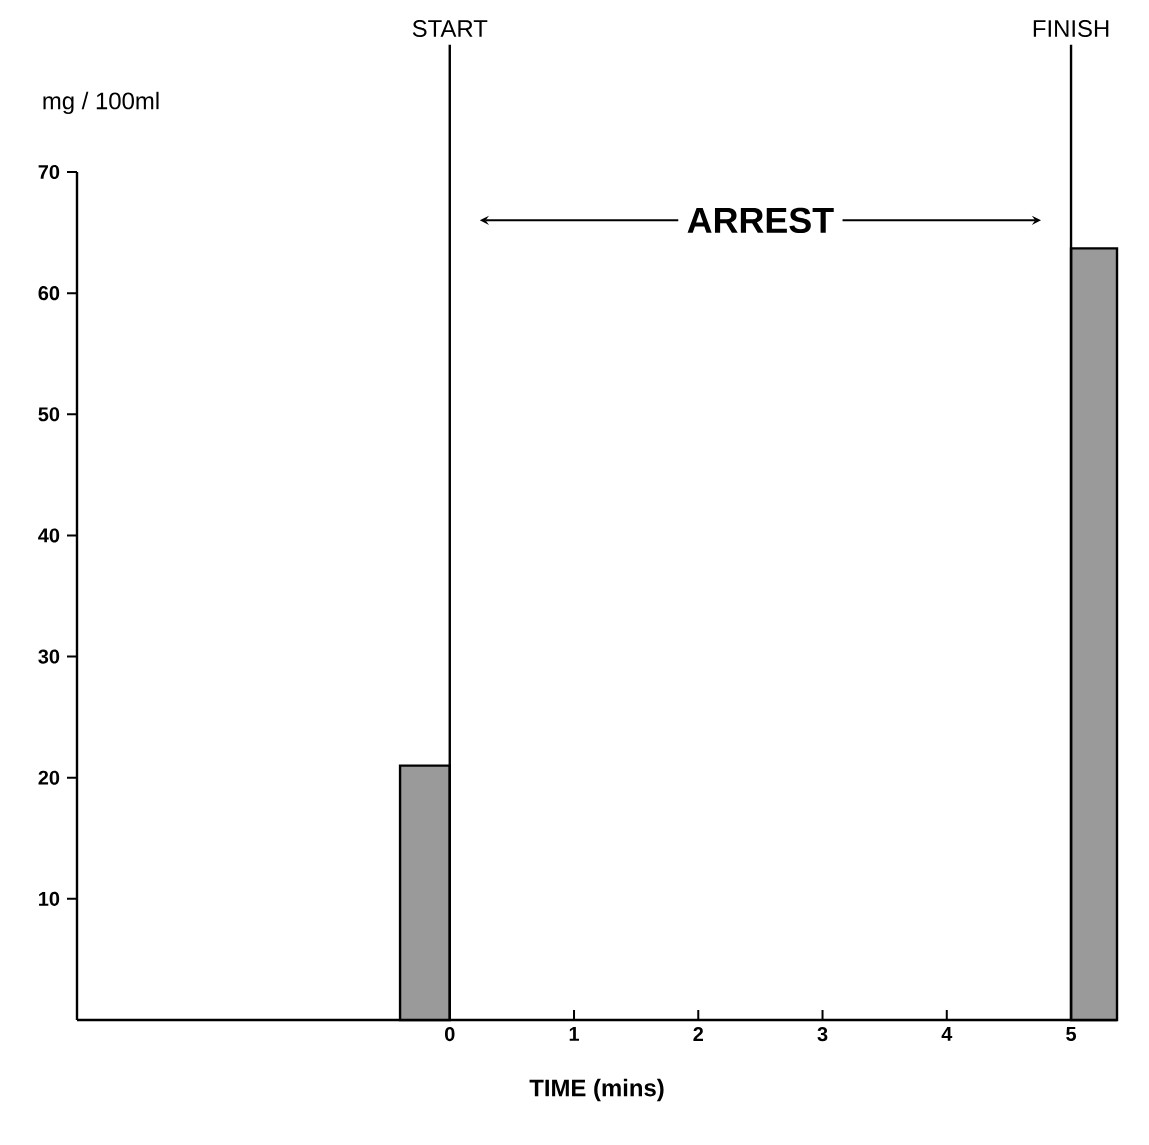 This screenshot has width=1149, height=1145. I want to click on y-tick-label: 10, so click(49, 898).